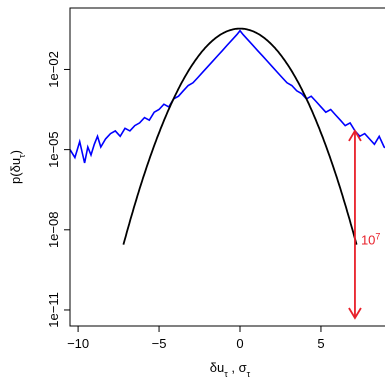 The width and height of the screenshot is (385, 390). What do you see at coordinates (53, 69) in the screenshot?
I see `y-tick-label: 1e−02` at bounding box center [53, 69].